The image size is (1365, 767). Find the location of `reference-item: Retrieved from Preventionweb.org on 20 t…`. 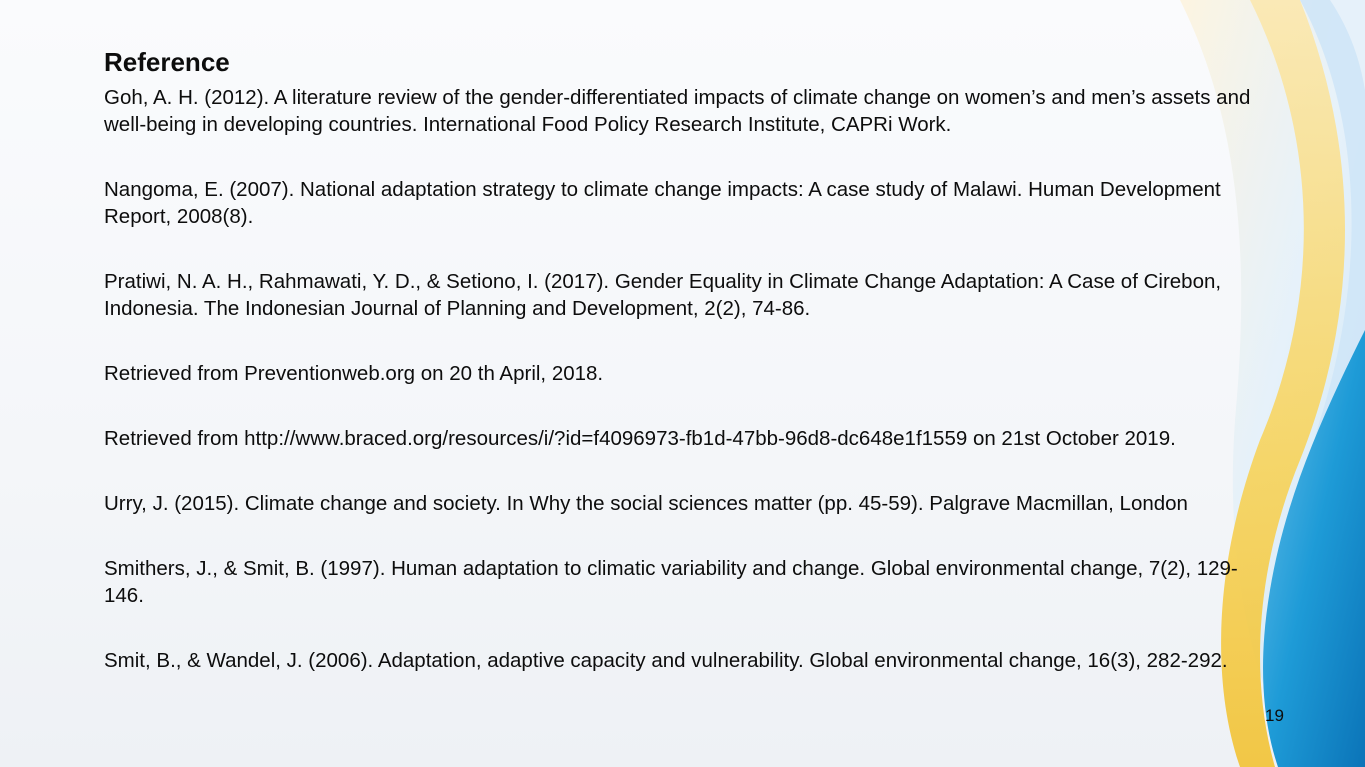

reference-item: Retrieved from Preventionweb.org on 20 t… is located at coordinates (354, 373).